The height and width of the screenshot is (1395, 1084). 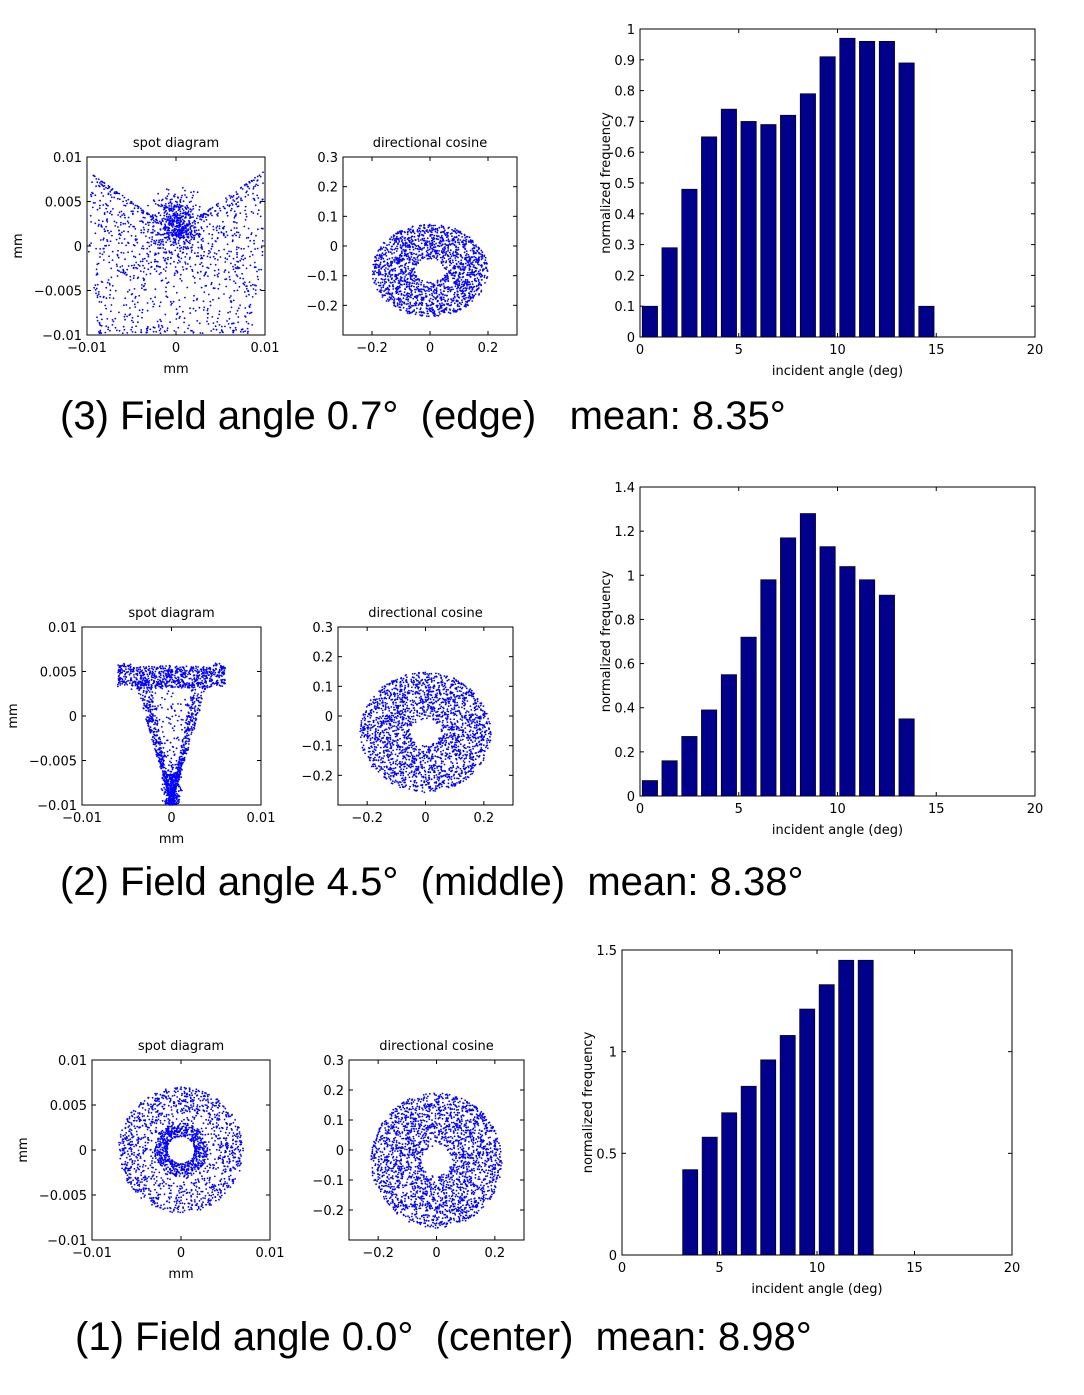 I want to click on x-tick-label: 5, so click(x=739, y=350).